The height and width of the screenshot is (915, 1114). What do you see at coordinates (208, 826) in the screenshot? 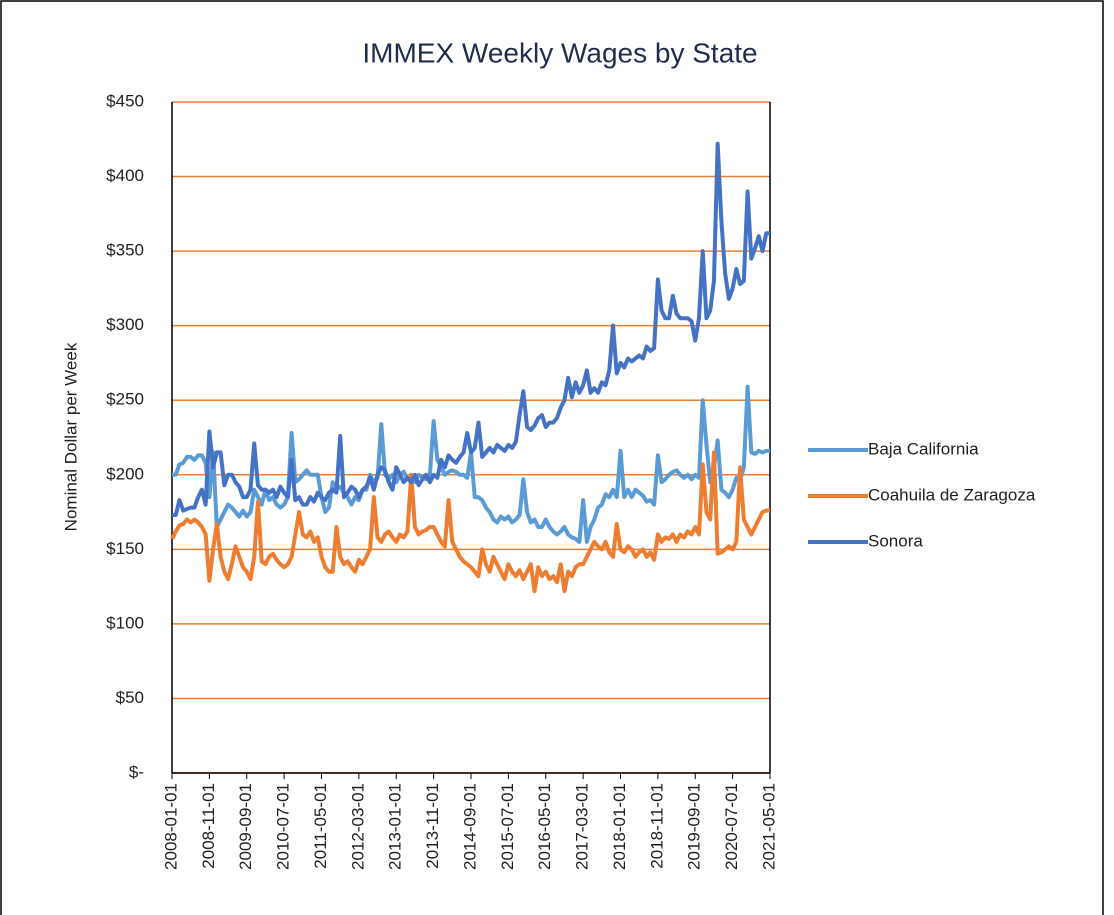
I see `x-tick-label: 2008-11-01` at bounding box center [208, 826].